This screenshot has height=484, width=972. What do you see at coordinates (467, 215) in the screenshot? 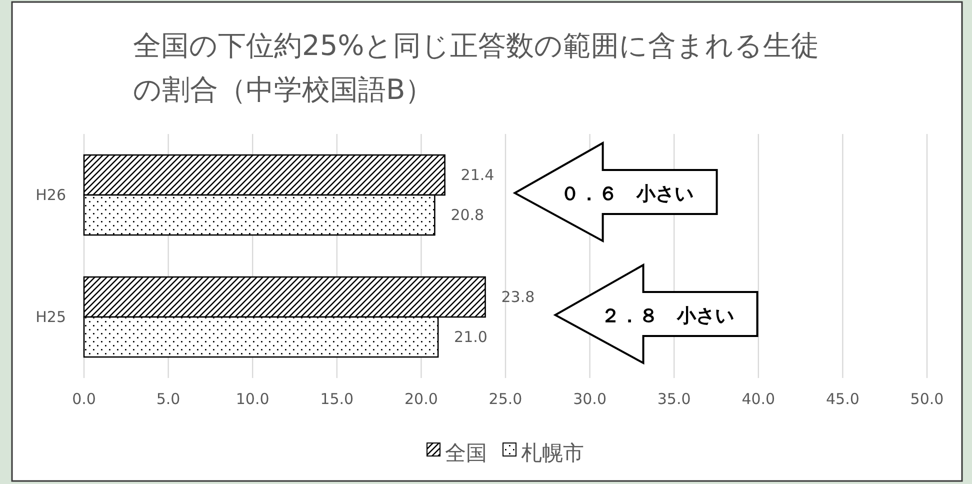
I see `data-label: 20.8` at bounding box center [467, 215].